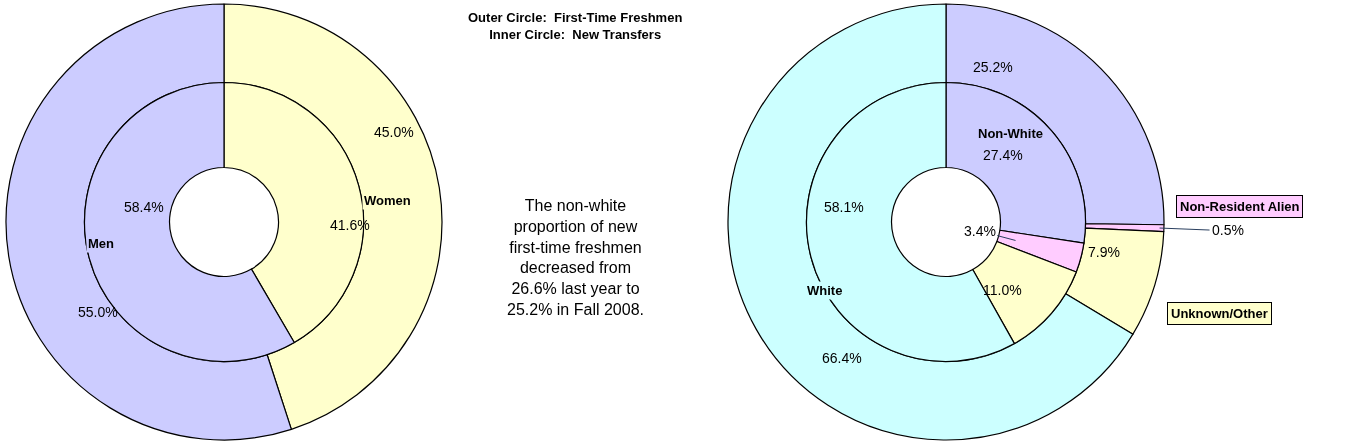 The width and height of the screenshot is (1351, 445). Describe the element at coordinates (1104, 252) in the screenshot. I see `data-label: 7.9%` at that location.